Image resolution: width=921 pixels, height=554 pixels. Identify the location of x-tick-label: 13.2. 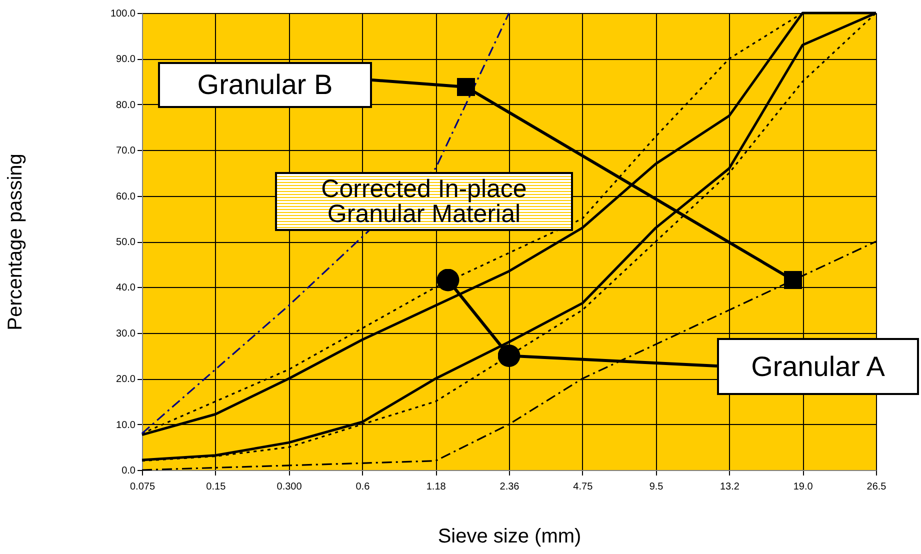
(730, 487).